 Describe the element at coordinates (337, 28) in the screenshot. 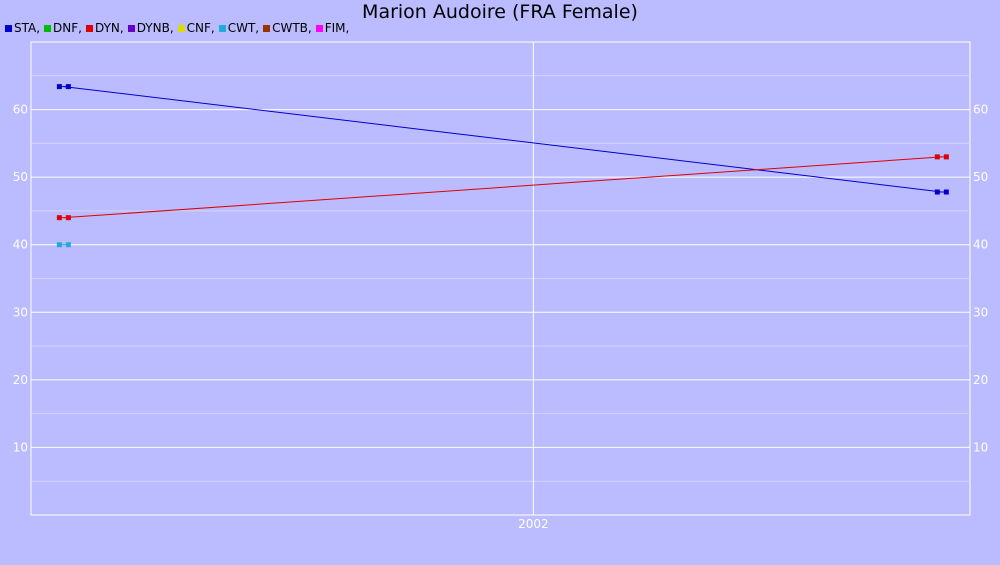

I see `legend-label: FIM,` at that location.